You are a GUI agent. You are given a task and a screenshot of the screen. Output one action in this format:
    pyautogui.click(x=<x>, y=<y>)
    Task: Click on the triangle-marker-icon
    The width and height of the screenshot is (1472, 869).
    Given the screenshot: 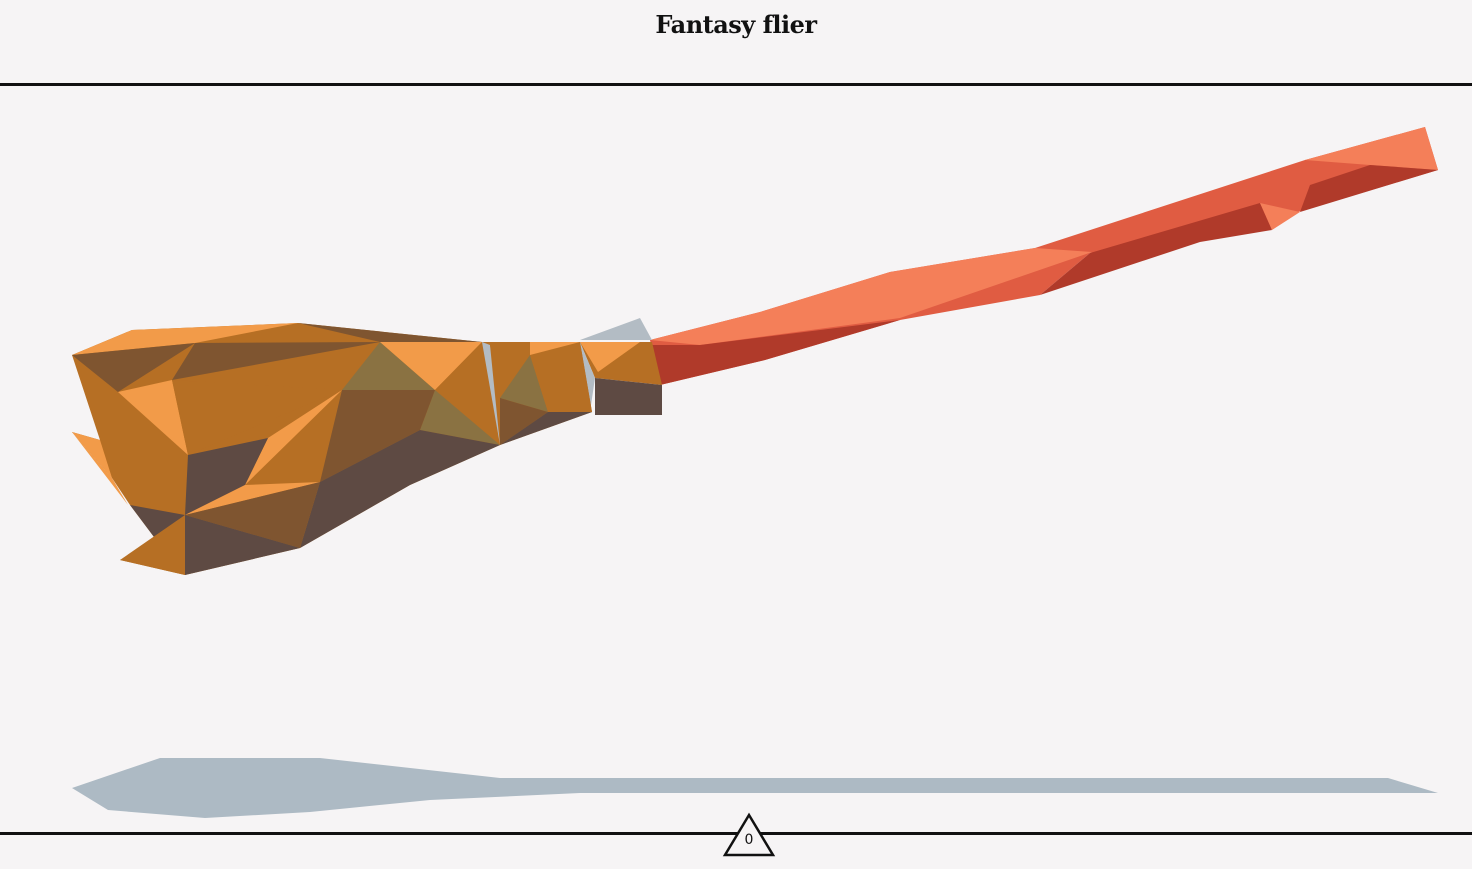 What is the action you would take?
    pyautogui.click(x=749, y=834)
    